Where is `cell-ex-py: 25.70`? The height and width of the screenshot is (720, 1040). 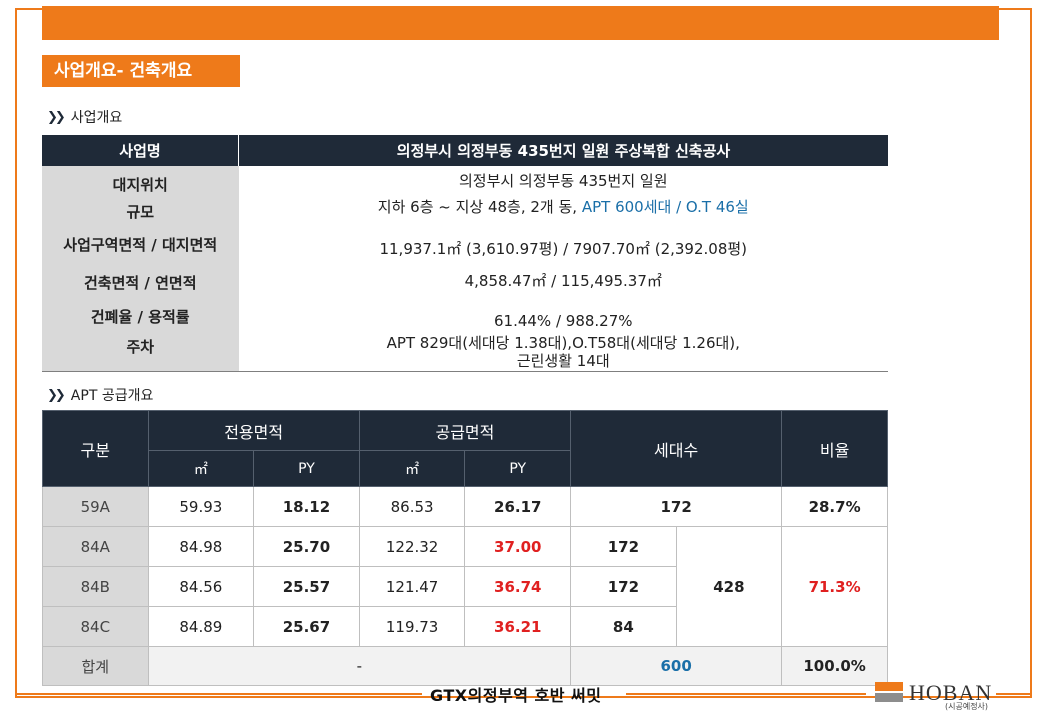
cell-ex-py: 25.70 is located at coordinates (306, 546).